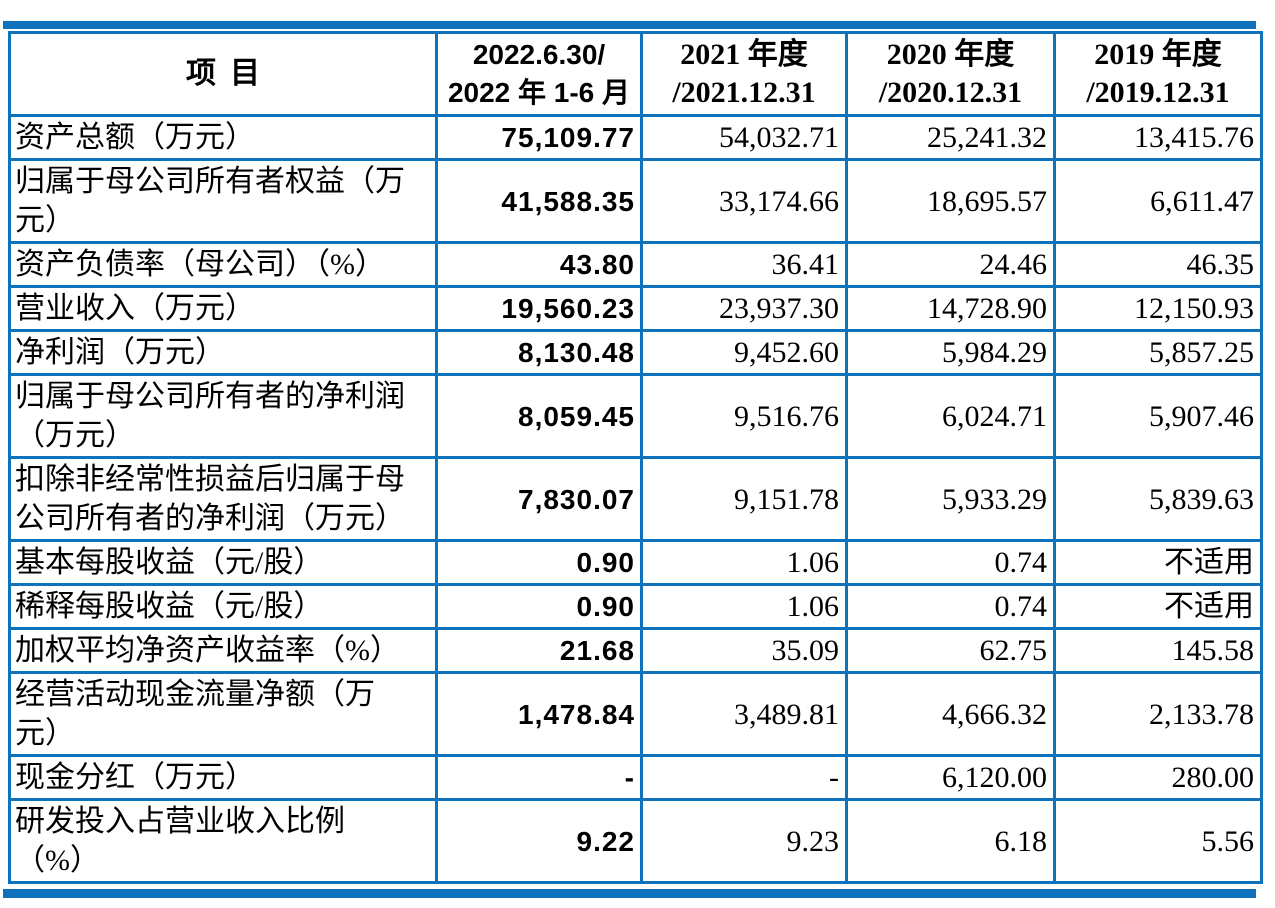  I want to click on cell-2020: 62.75, so click(950, 650).